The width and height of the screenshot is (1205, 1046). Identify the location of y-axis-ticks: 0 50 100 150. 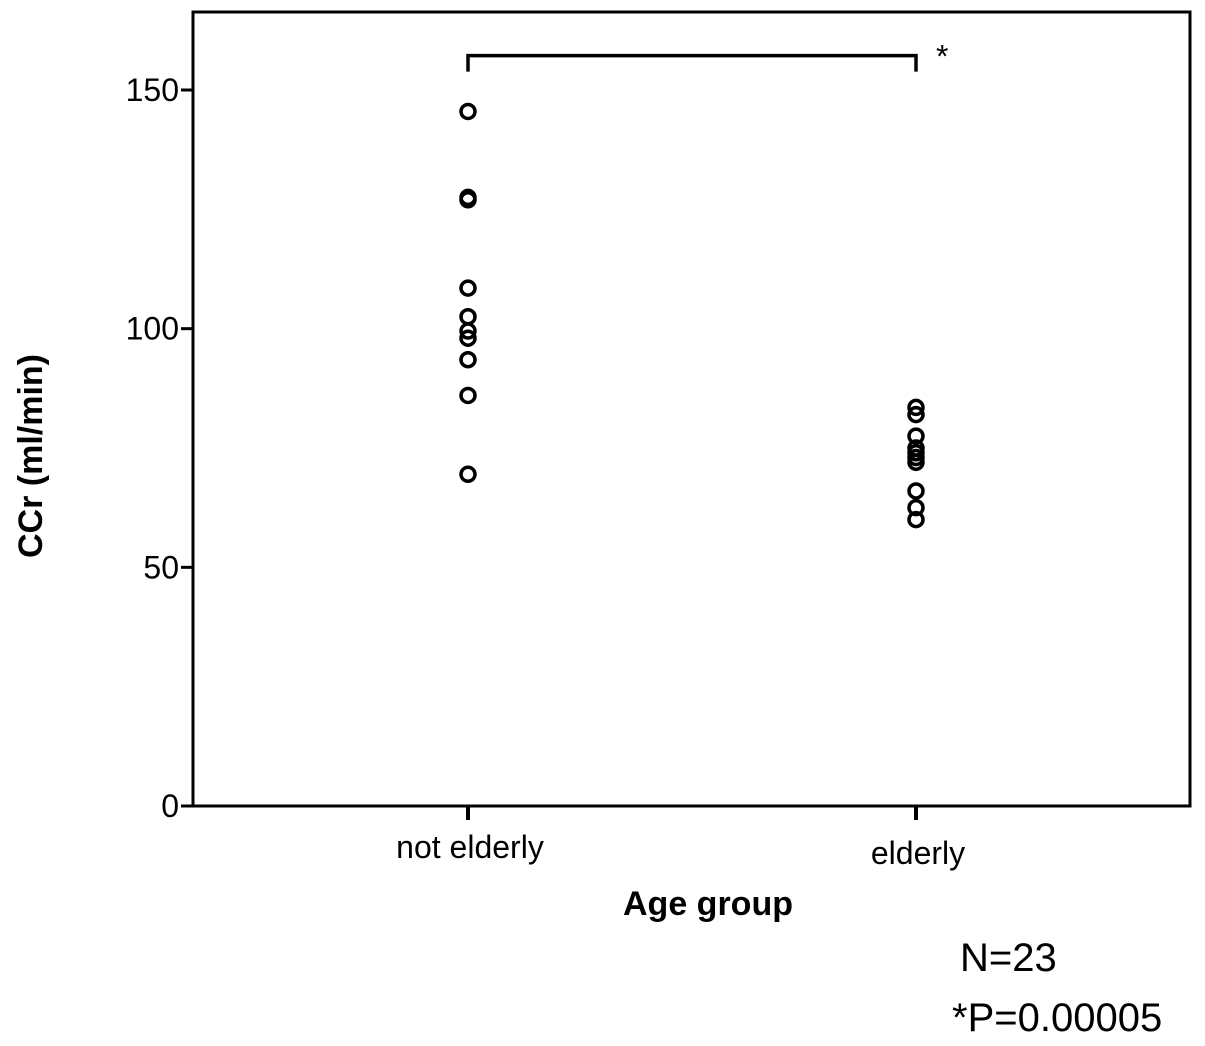
(159, 448).